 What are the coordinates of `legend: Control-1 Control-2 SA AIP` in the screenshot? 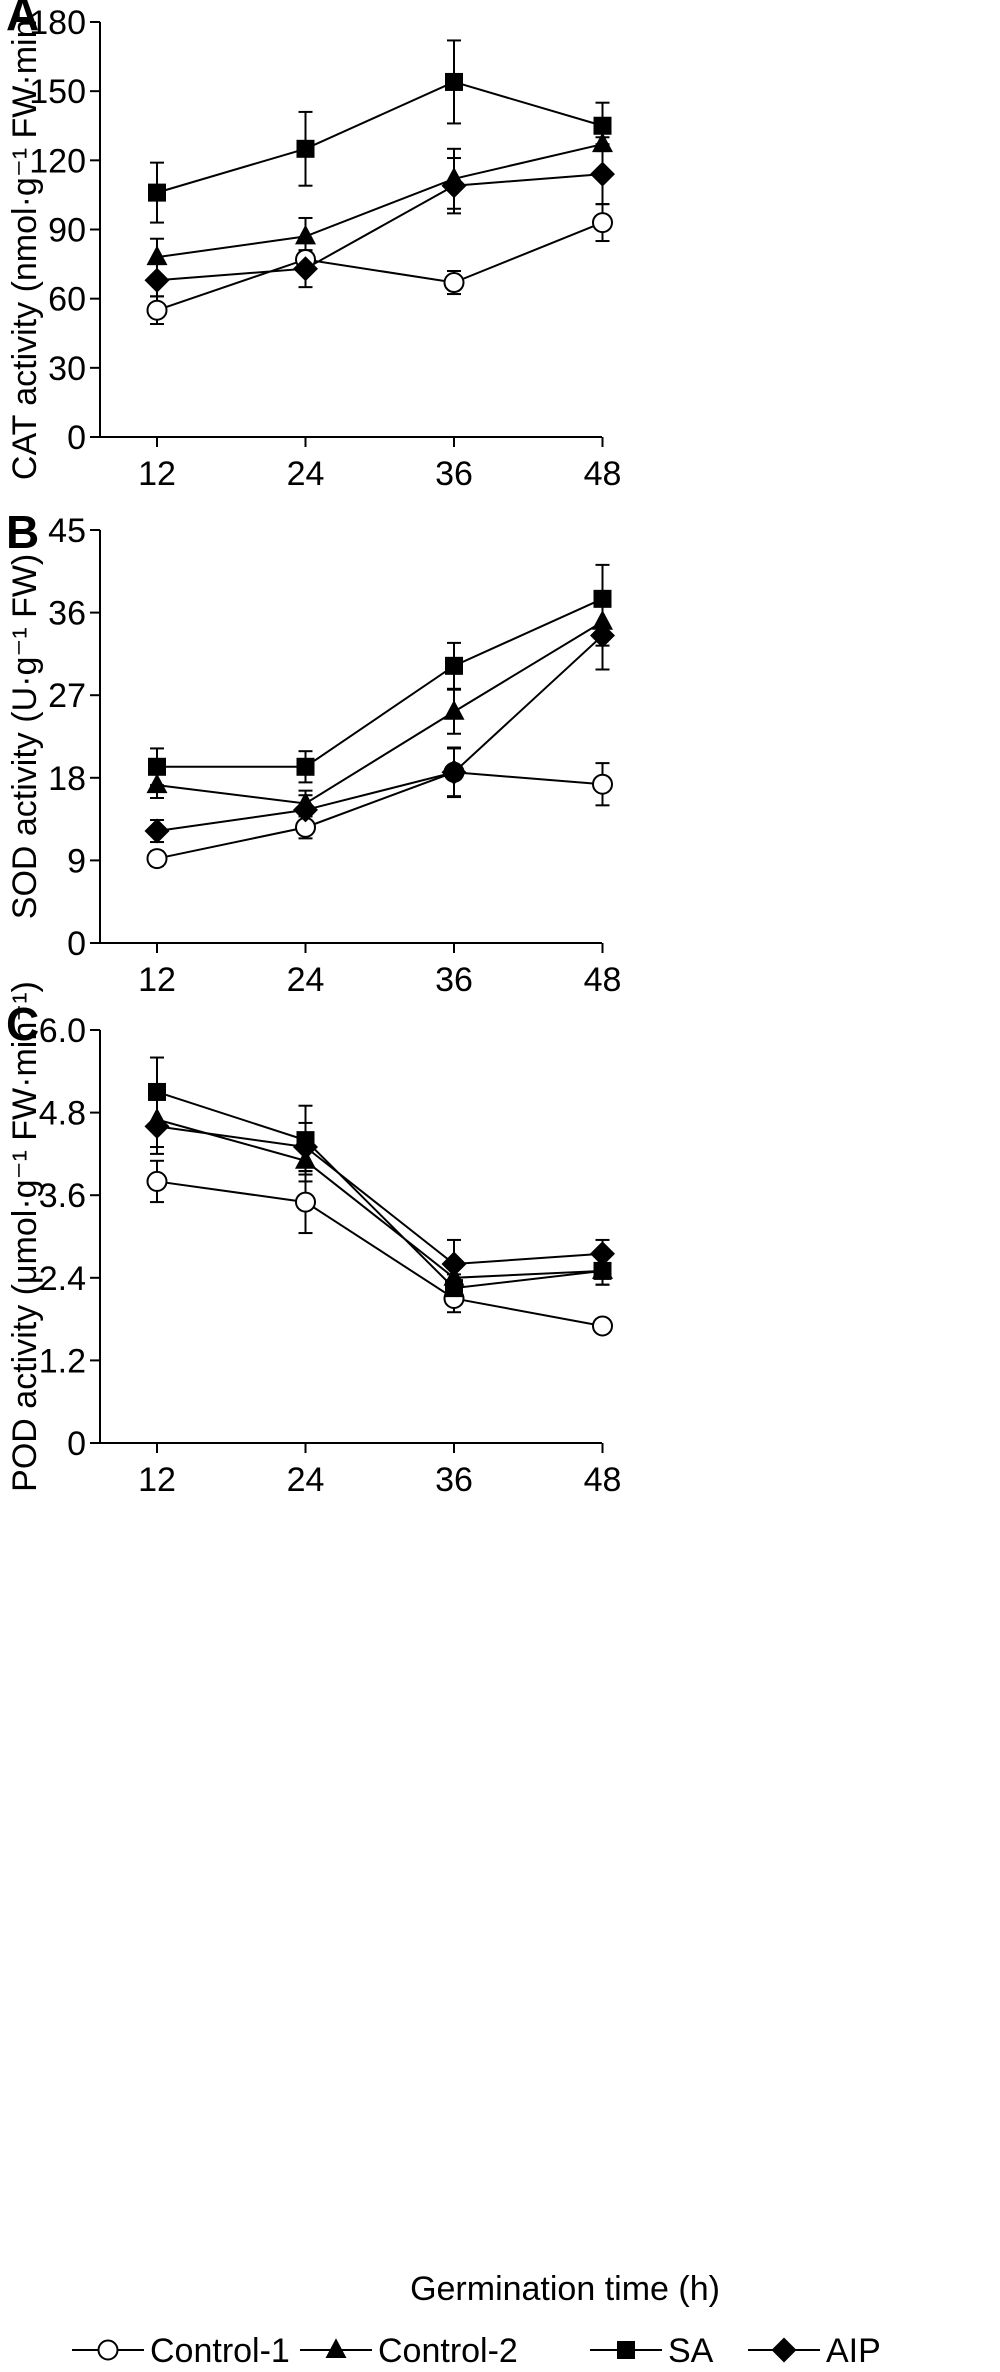 It's located at (476, 2351).